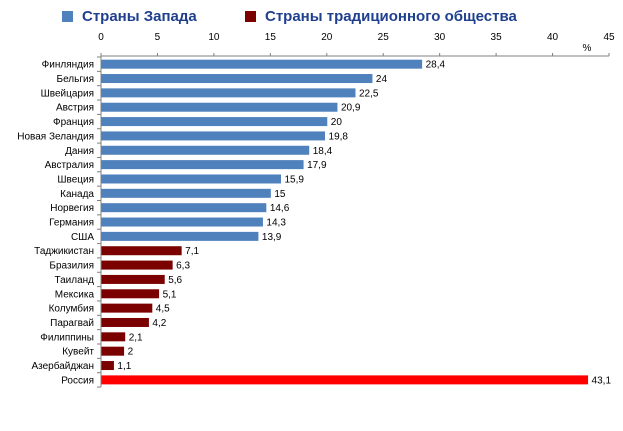 The width and height of the screenshot is (623, 431). Describe the element at coordinates (136, 337) in the screenshot. I see `value-label: 2,1` at that location.